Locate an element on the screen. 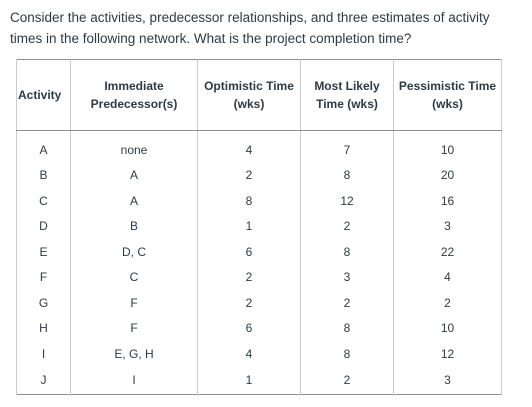 The image size is (532, 407). header-activity-label: Activity is located at coordinates (40, 95).